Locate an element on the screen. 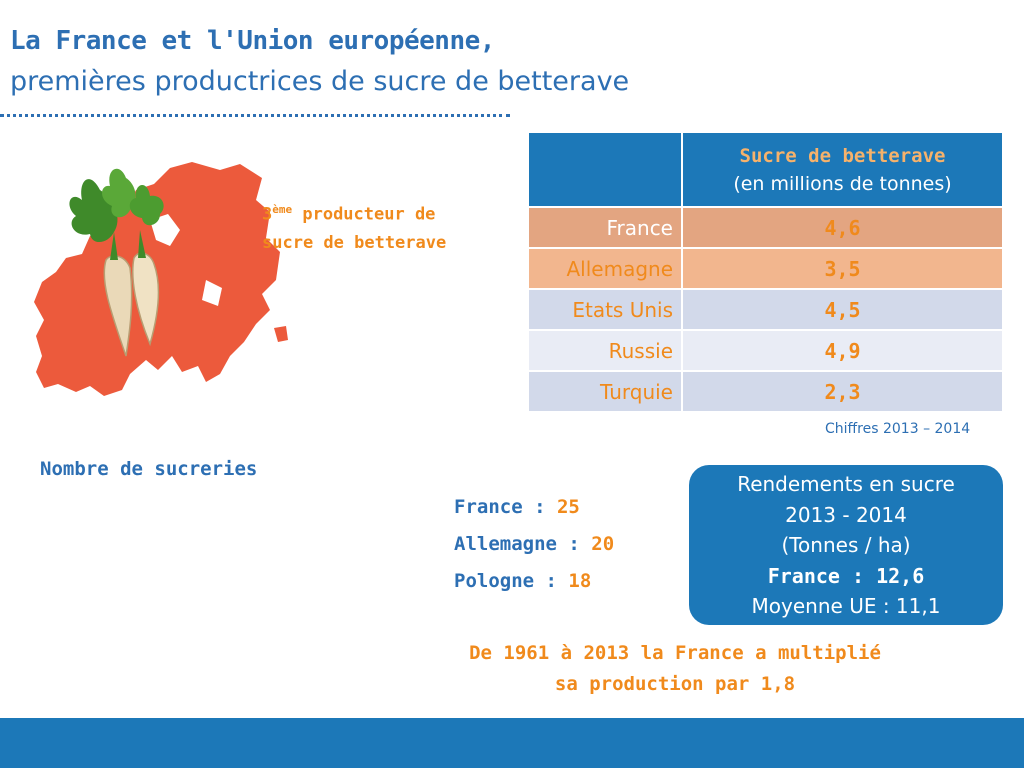 The image size is (1024, 768). europe-map-icon is located at coordinates (161, 279).